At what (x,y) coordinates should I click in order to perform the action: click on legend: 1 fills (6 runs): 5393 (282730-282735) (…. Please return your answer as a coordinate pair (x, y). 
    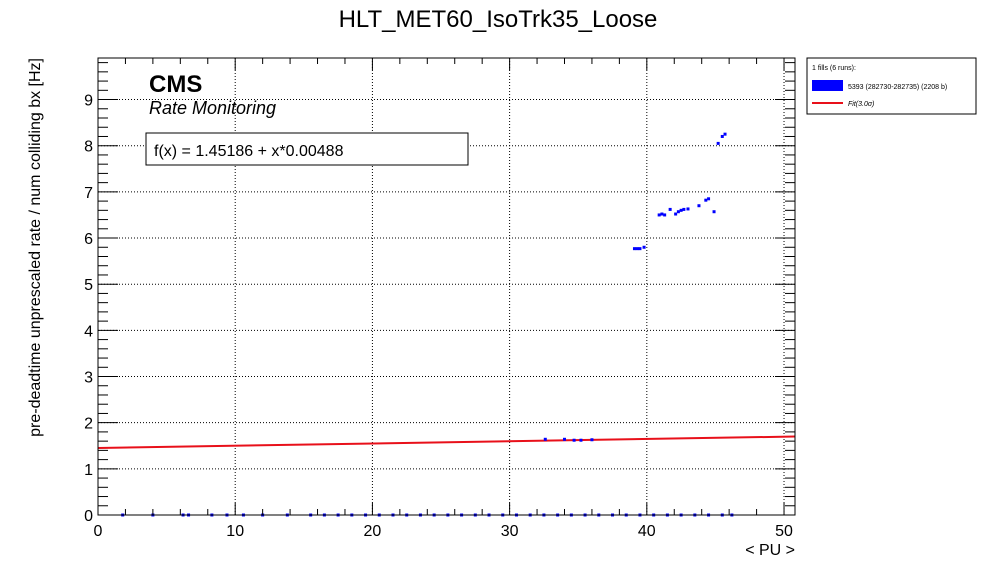
    Looking at the image, I should click on (891, 86).